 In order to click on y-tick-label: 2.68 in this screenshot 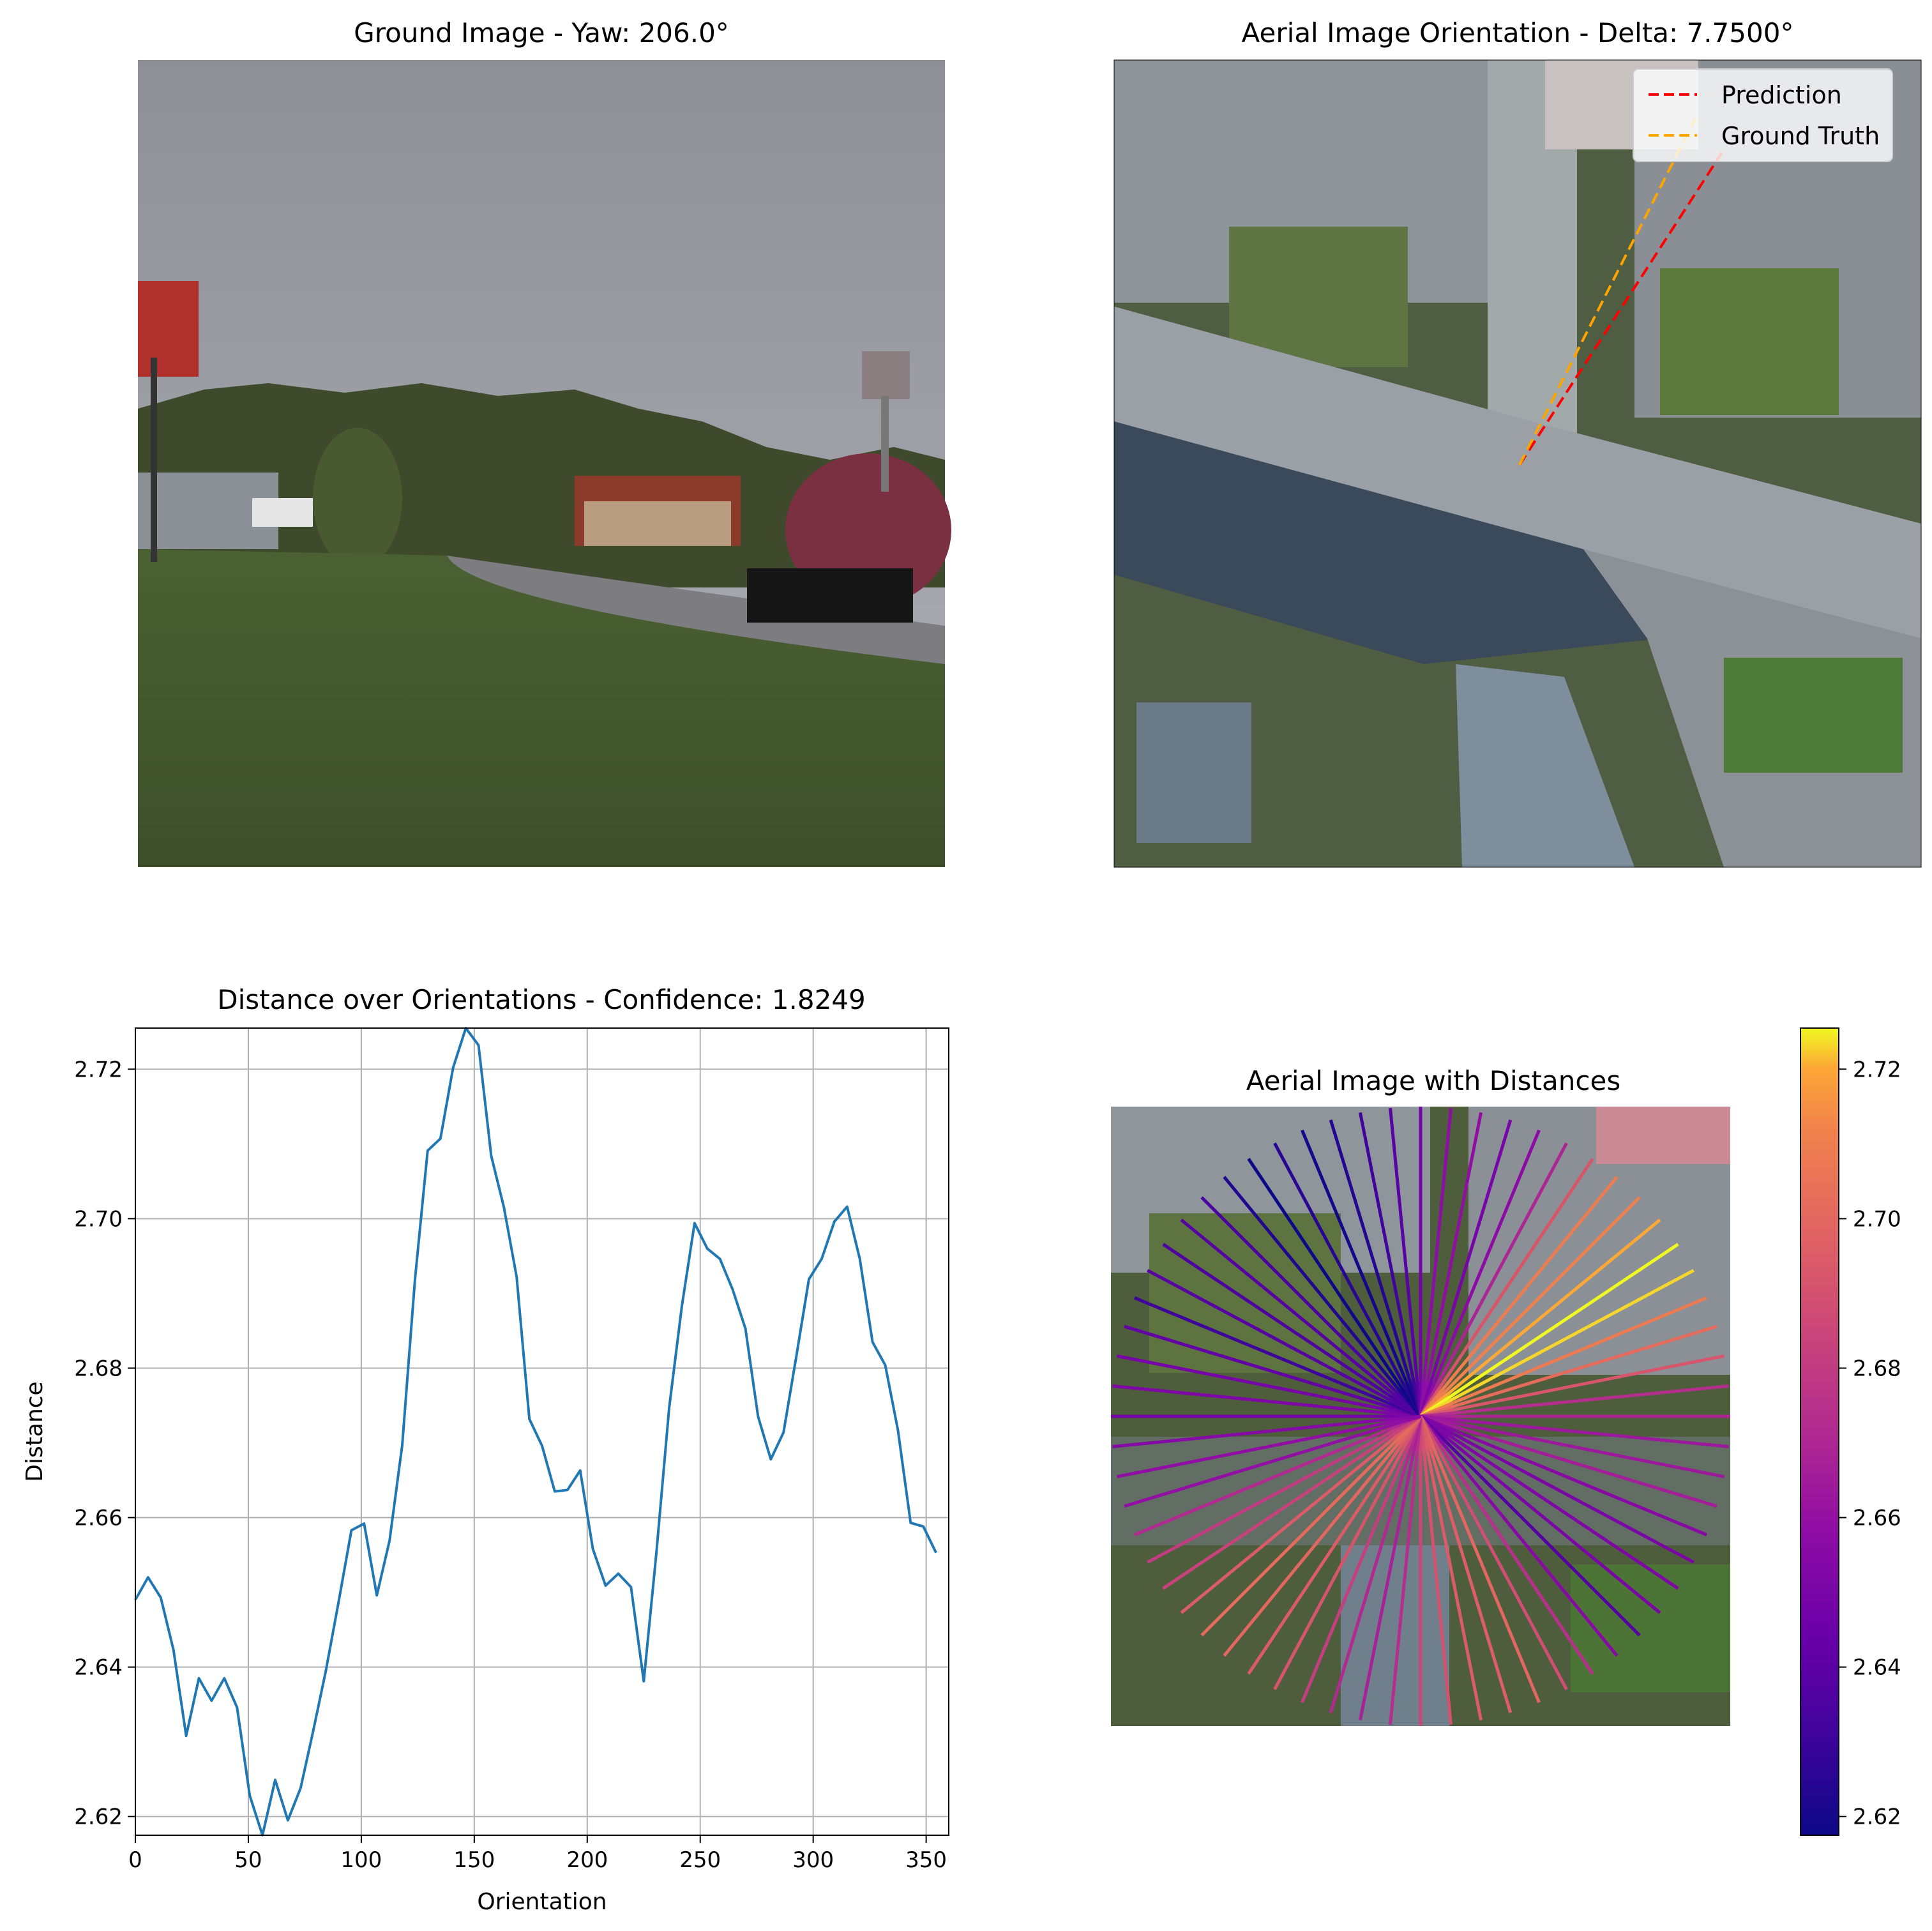, I will do `click(98, 1369)`.